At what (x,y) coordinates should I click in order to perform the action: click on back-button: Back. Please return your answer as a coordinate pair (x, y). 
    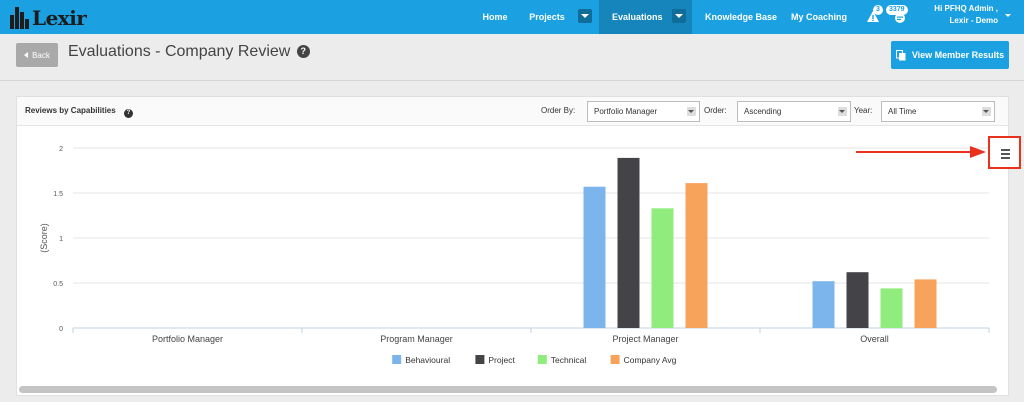
    Looking at the image, I should click on (37, 55).